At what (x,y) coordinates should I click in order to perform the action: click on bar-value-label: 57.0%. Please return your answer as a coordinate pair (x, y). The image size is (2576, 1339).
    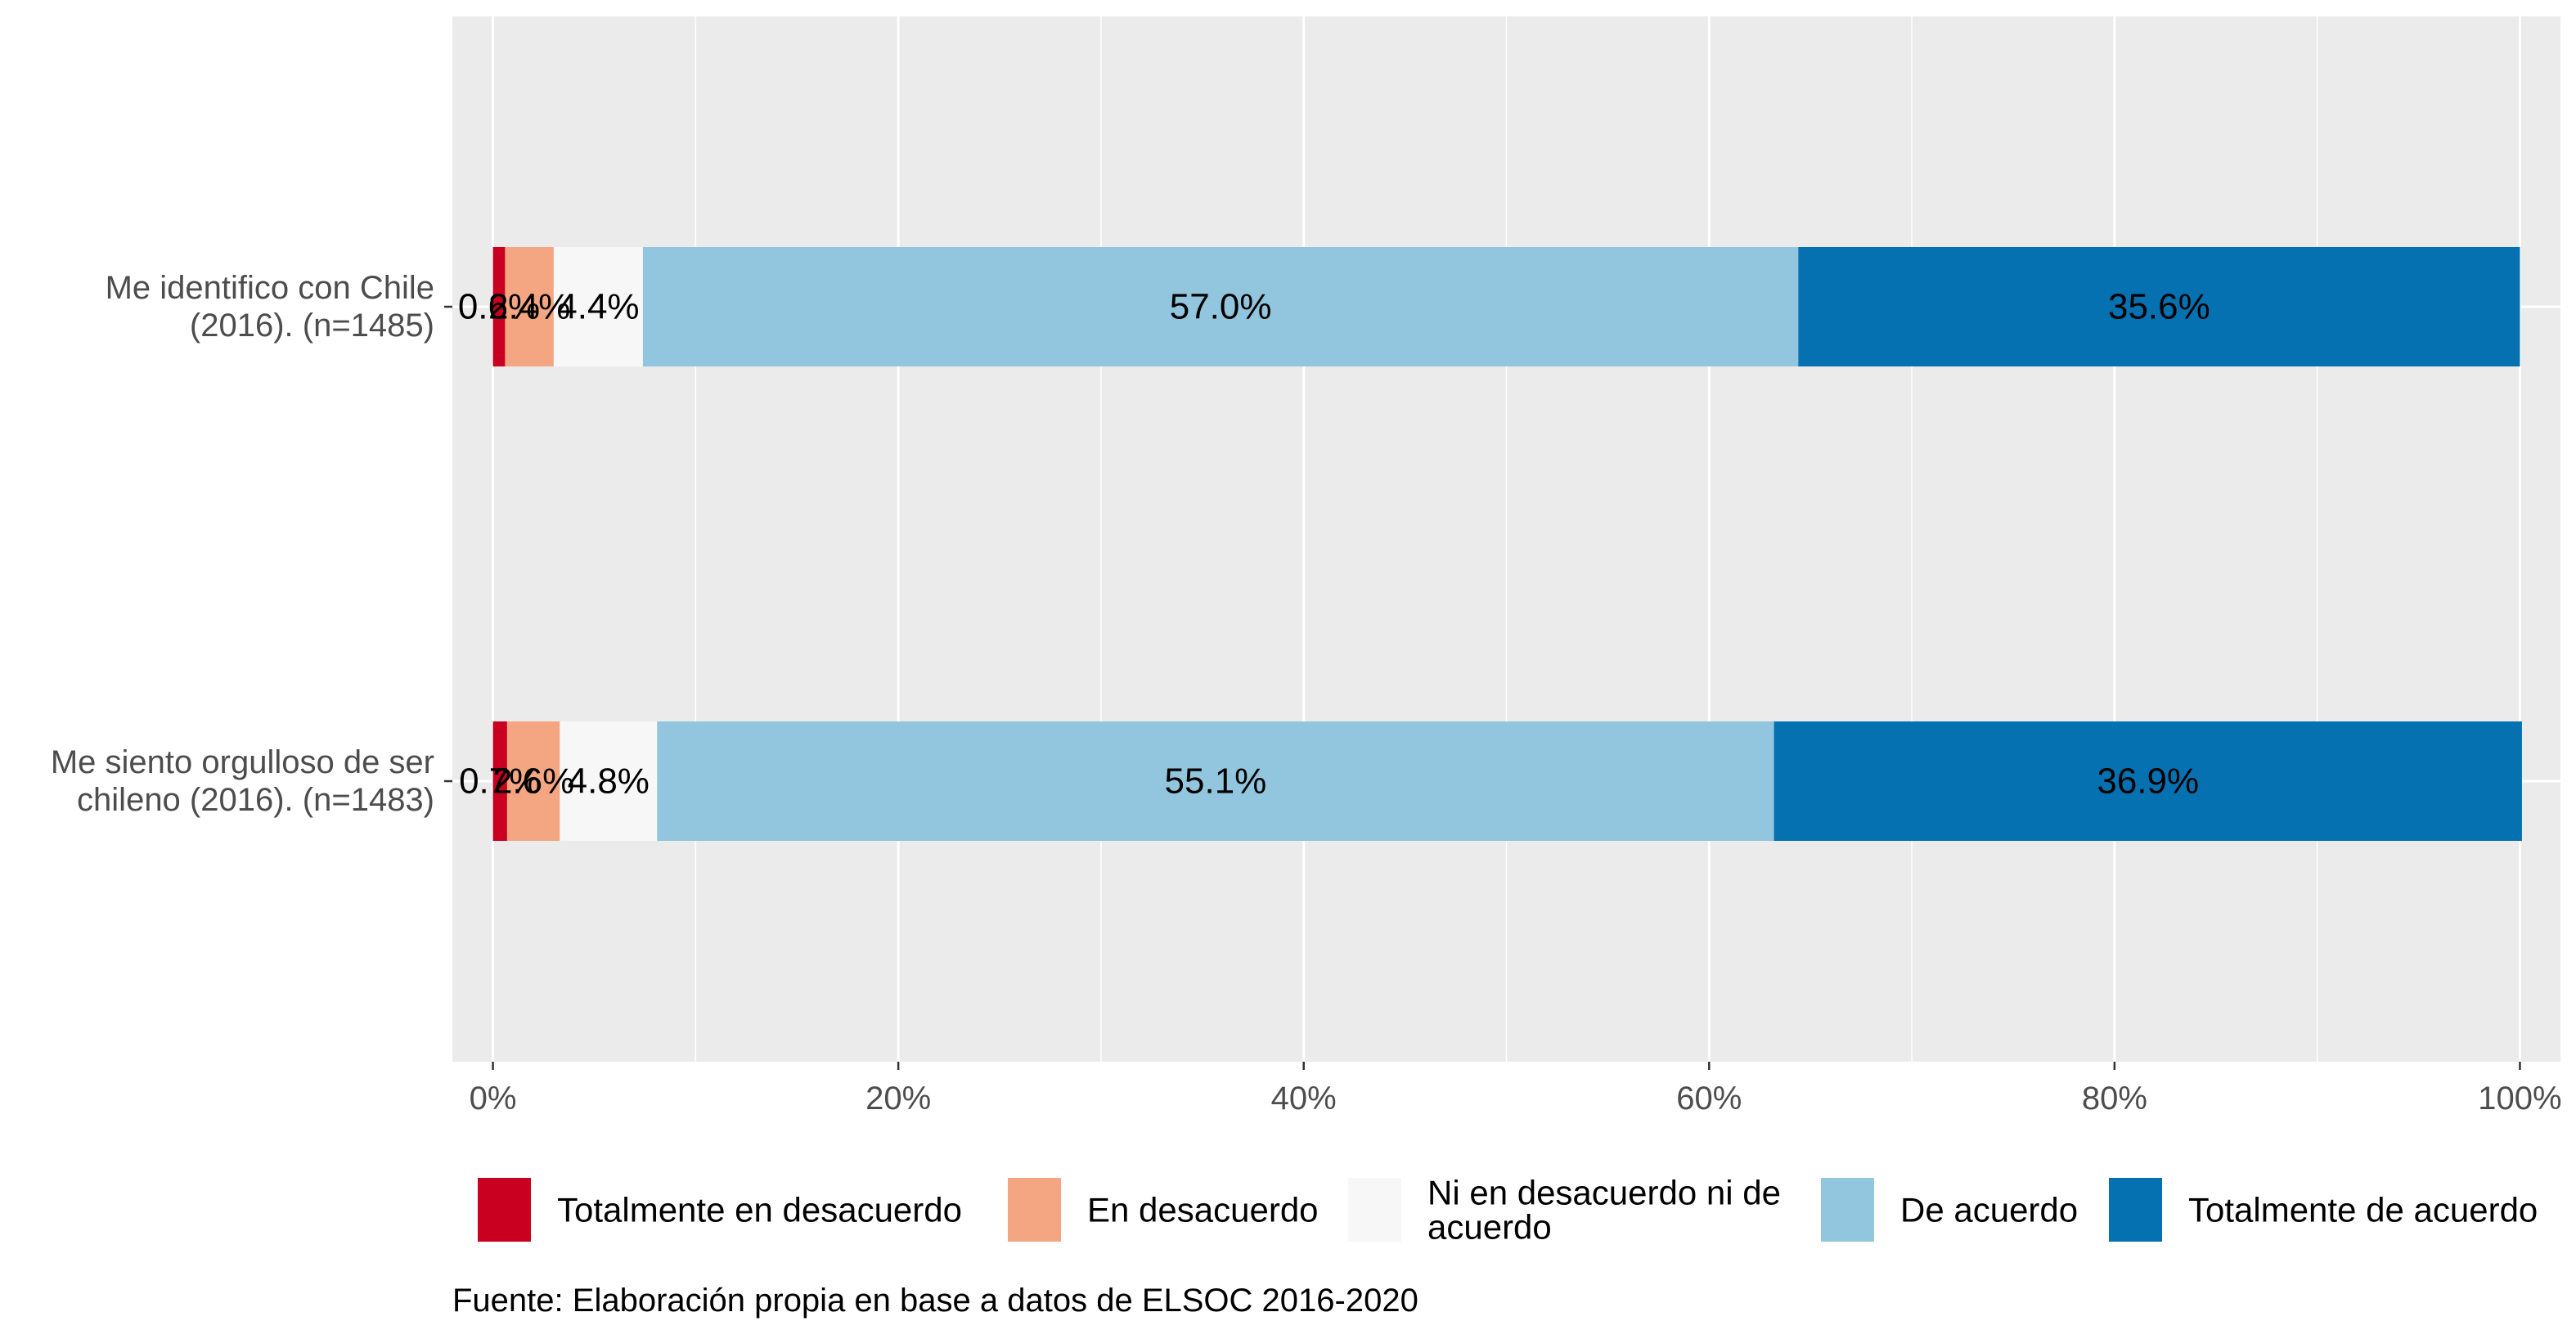
    Looking at the image, I should click on (1221, 307).